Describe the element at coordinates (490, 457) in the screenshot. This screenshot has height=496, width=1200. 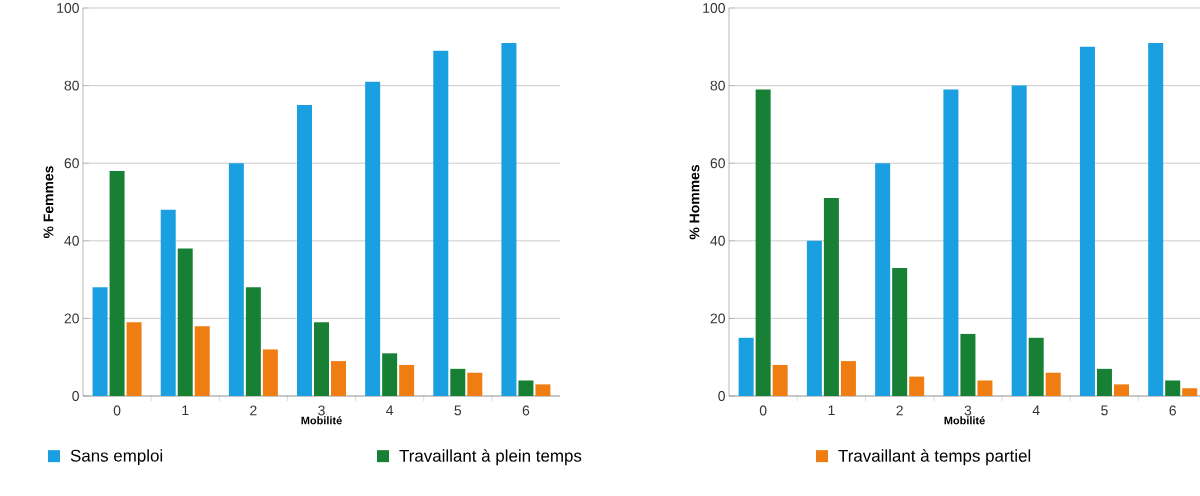
I see `legend-label: Travaillant à plein temps` at that location.